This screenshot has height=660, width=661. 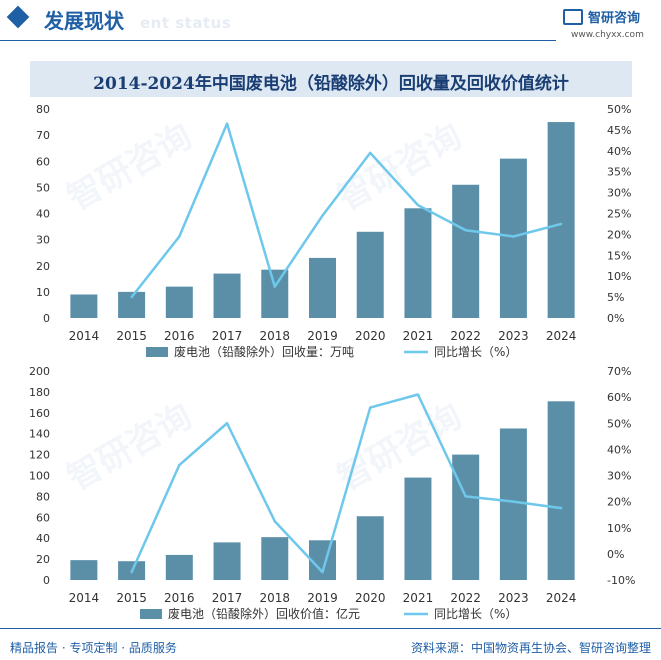 I want to click on y2-tick-label: 45%, so click(x=619, y=130).